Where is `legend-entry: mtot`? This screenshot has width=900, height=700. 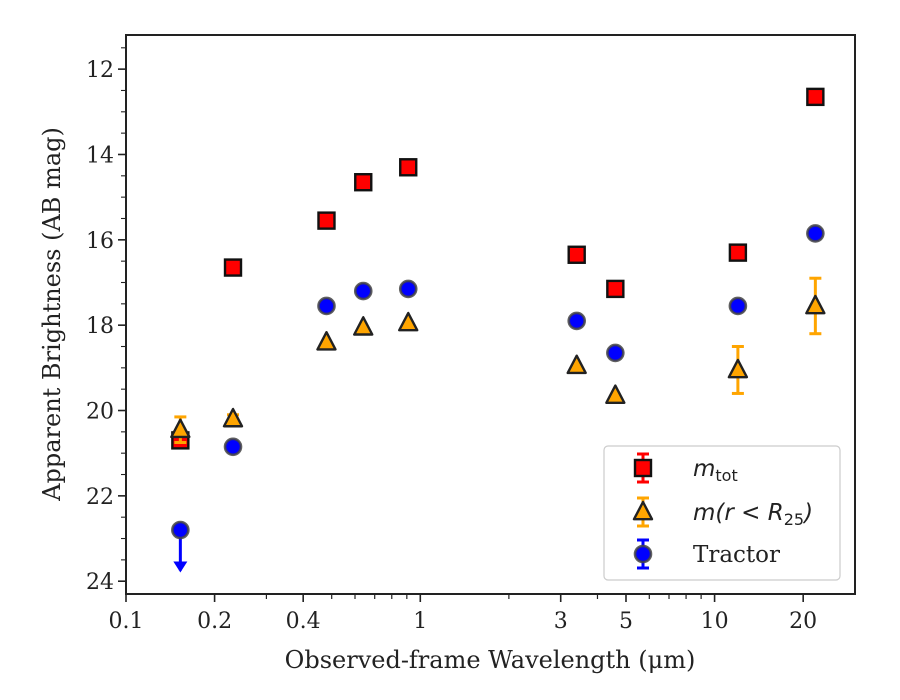
legend-entry: mtot is located at coordinates (685, 468).